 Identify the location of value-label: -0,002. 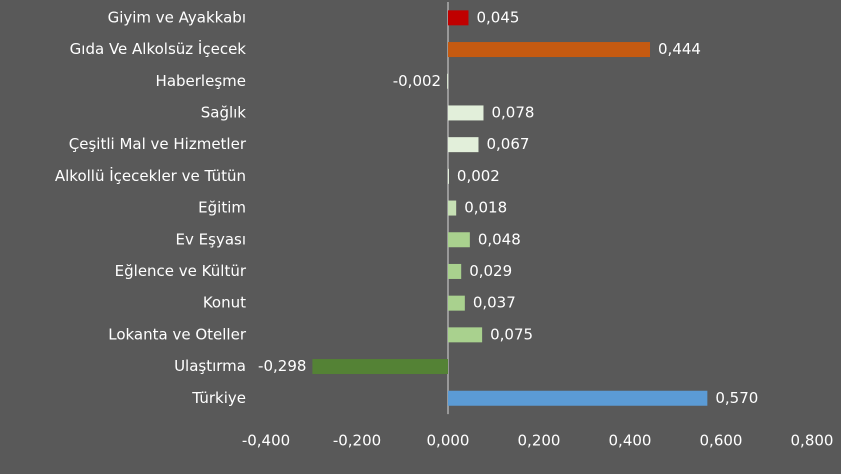
(417, 81).